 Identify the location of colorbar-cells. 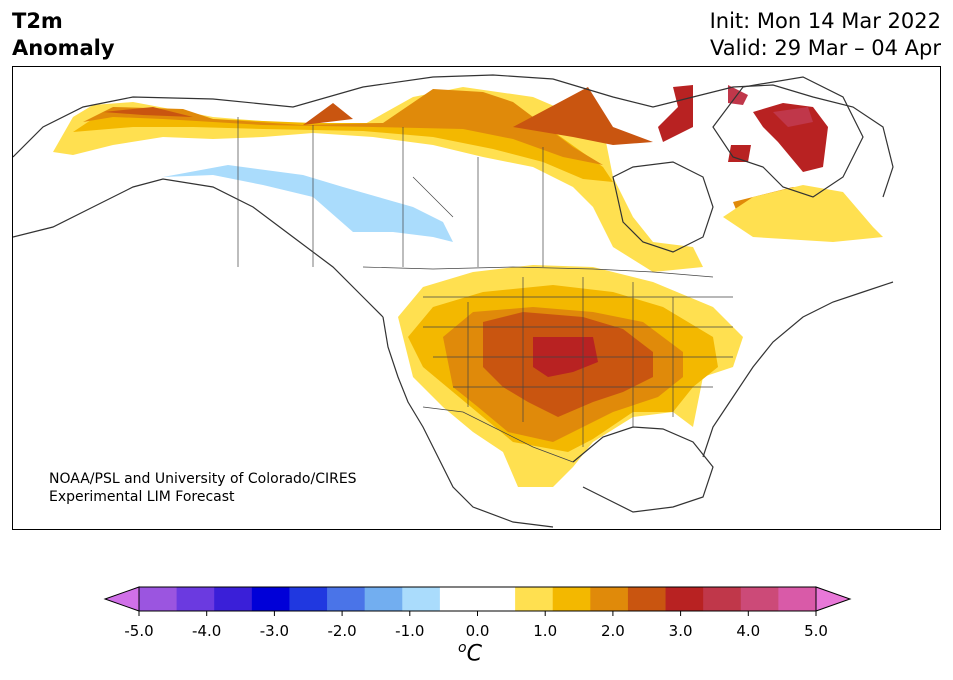
(477, 599).